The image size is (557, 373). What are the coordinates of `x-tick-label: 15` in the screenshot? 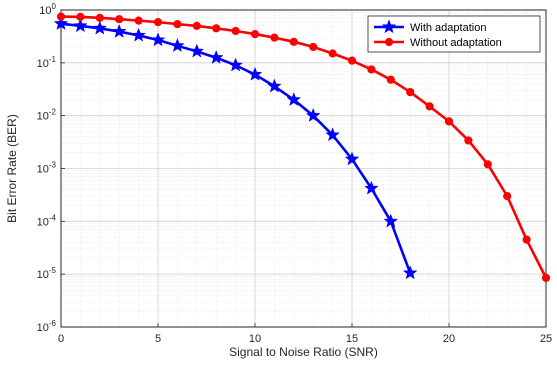 It's located at (352, 339).